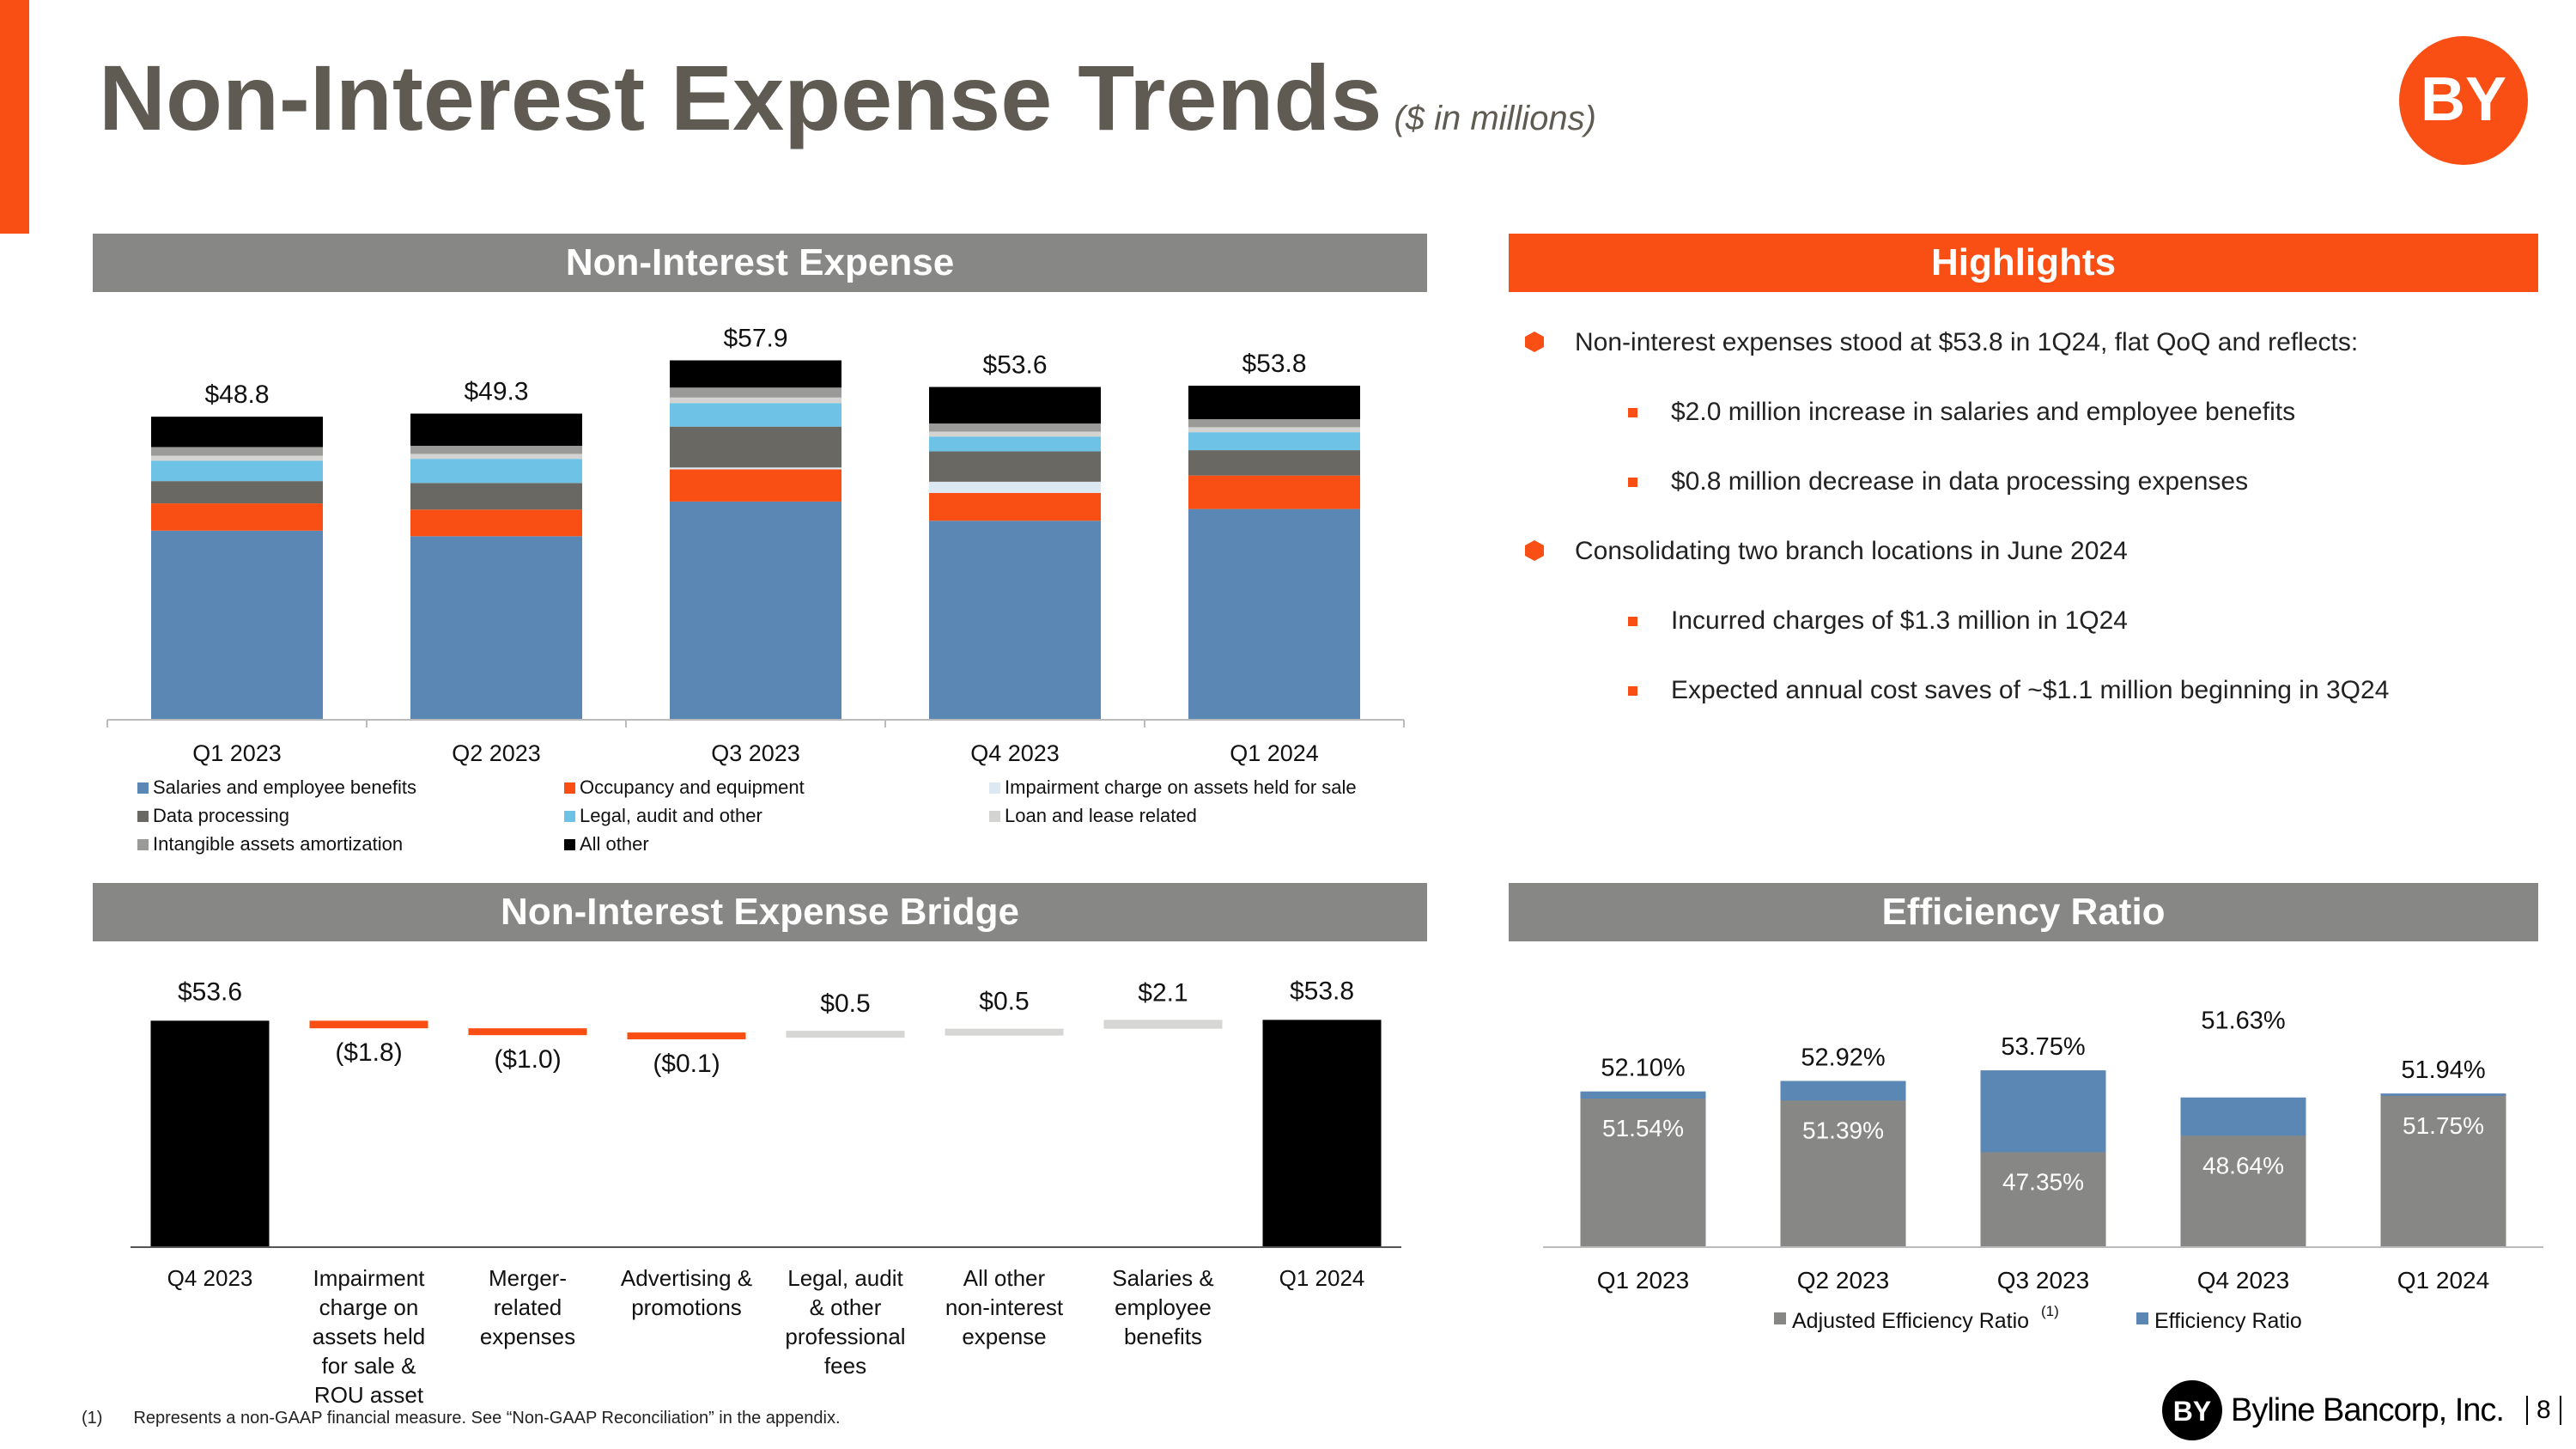  Describe the element at coordinates (2043, 1181) in the screenshot. I see `adjusted-value-label: 47.35%` at that location.